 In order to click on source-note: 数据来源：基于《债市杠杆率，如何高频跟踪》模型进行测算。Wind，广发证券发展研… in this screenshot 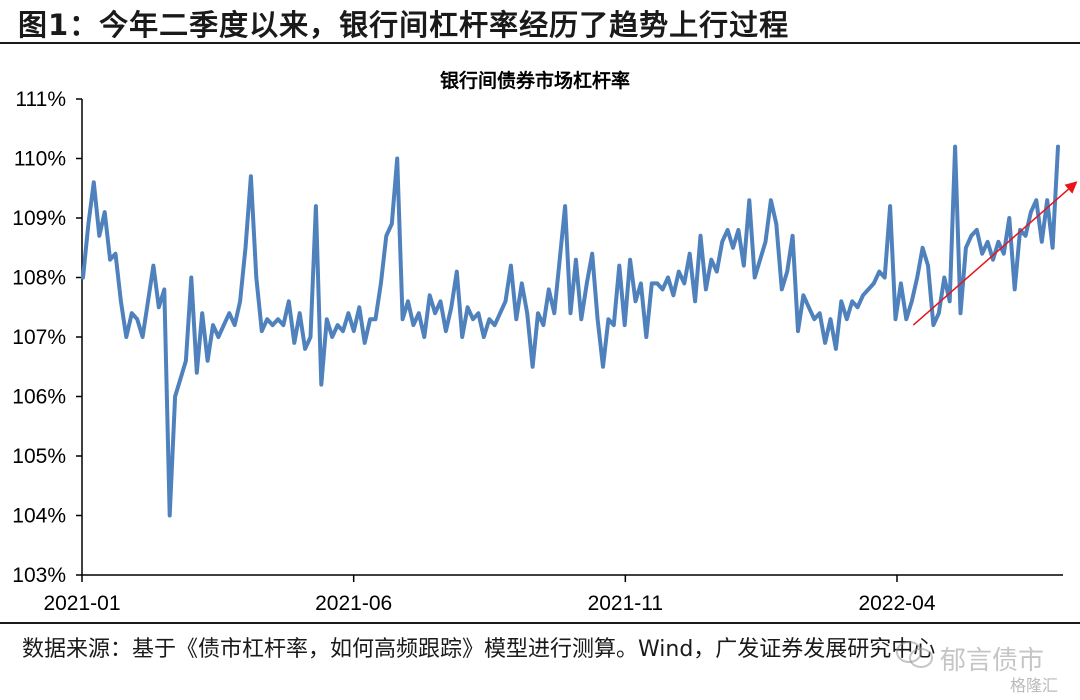, I will do `click(479, 649)`.